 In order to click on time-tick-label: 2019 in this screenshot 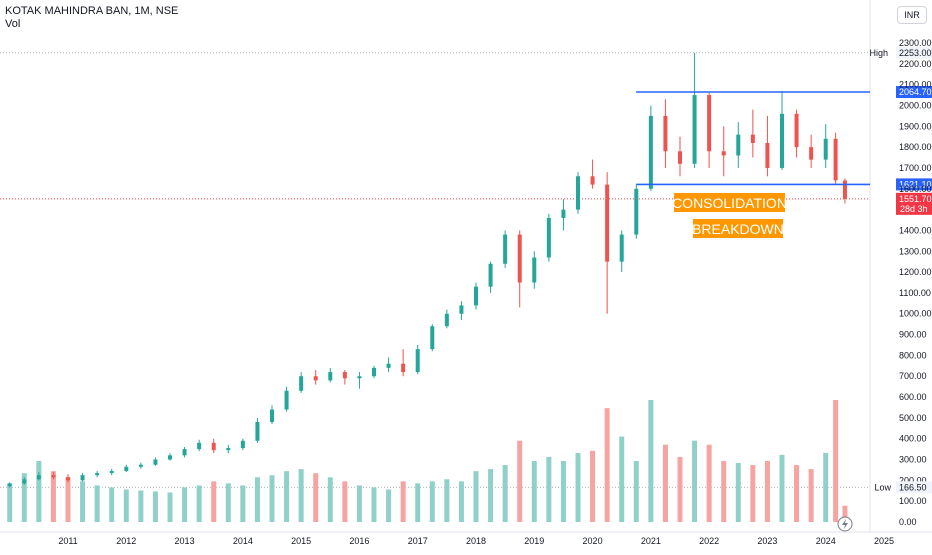, I will do `click(534, 541)`.